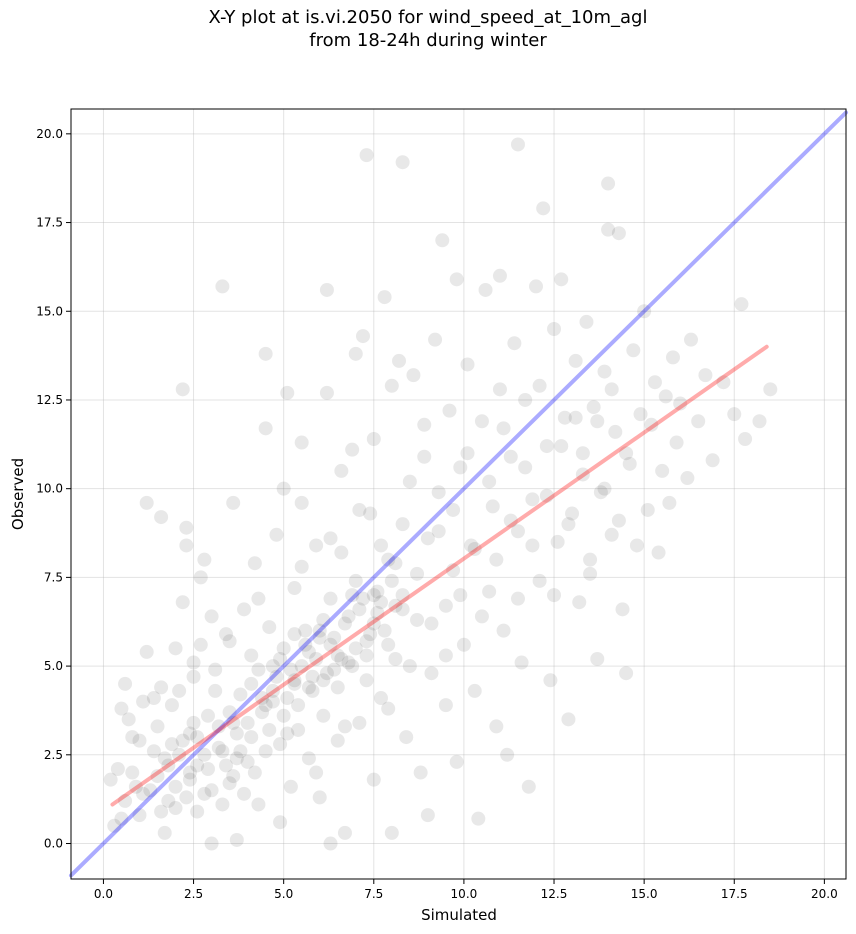  I want to click on y-tick-label: 5.0, so click(53, 666).